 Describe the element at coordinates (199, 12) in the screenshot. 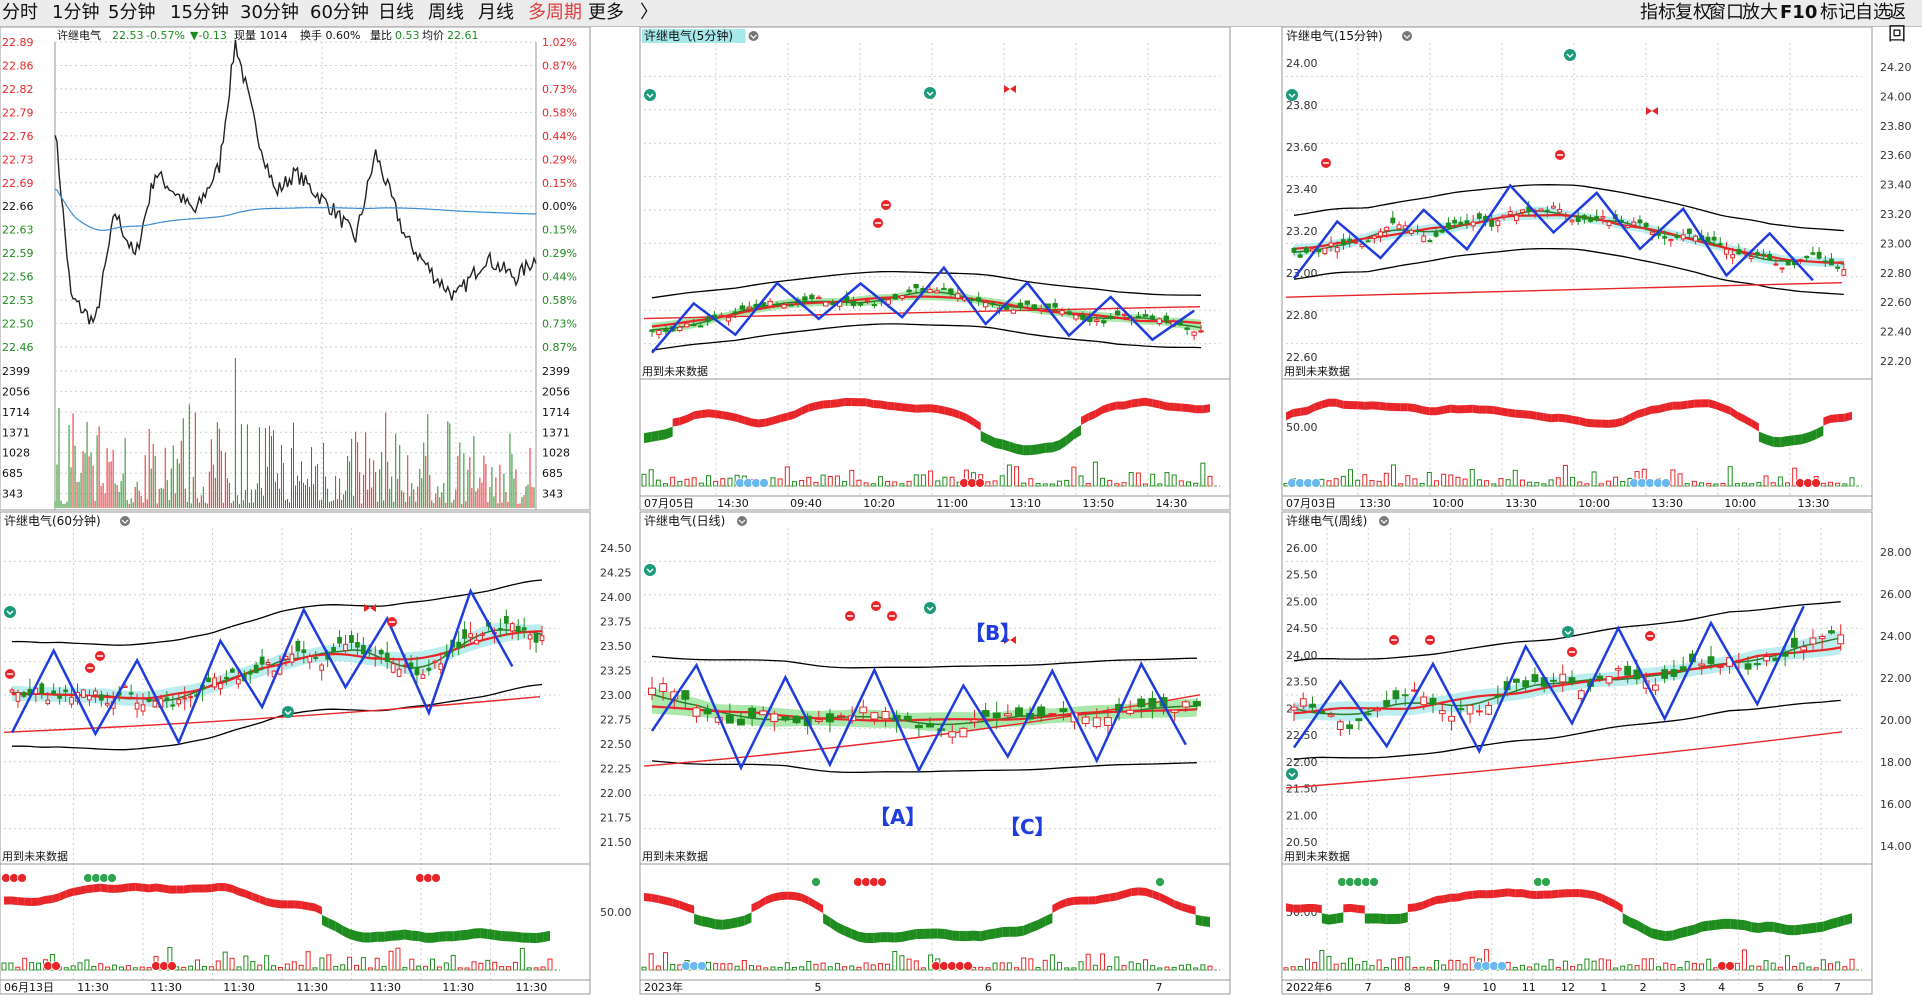

I see `period-tab-3: 15分钟` at that location.